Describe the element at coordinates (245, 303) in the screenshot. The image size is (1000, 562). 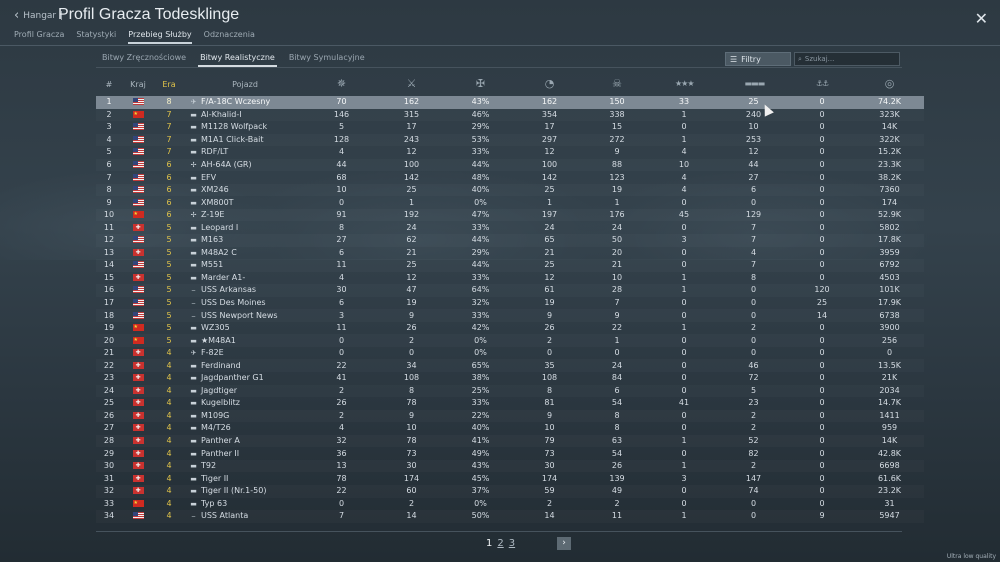
I see `vehicle-cell: ⎯ USS Des Moines` at that location.